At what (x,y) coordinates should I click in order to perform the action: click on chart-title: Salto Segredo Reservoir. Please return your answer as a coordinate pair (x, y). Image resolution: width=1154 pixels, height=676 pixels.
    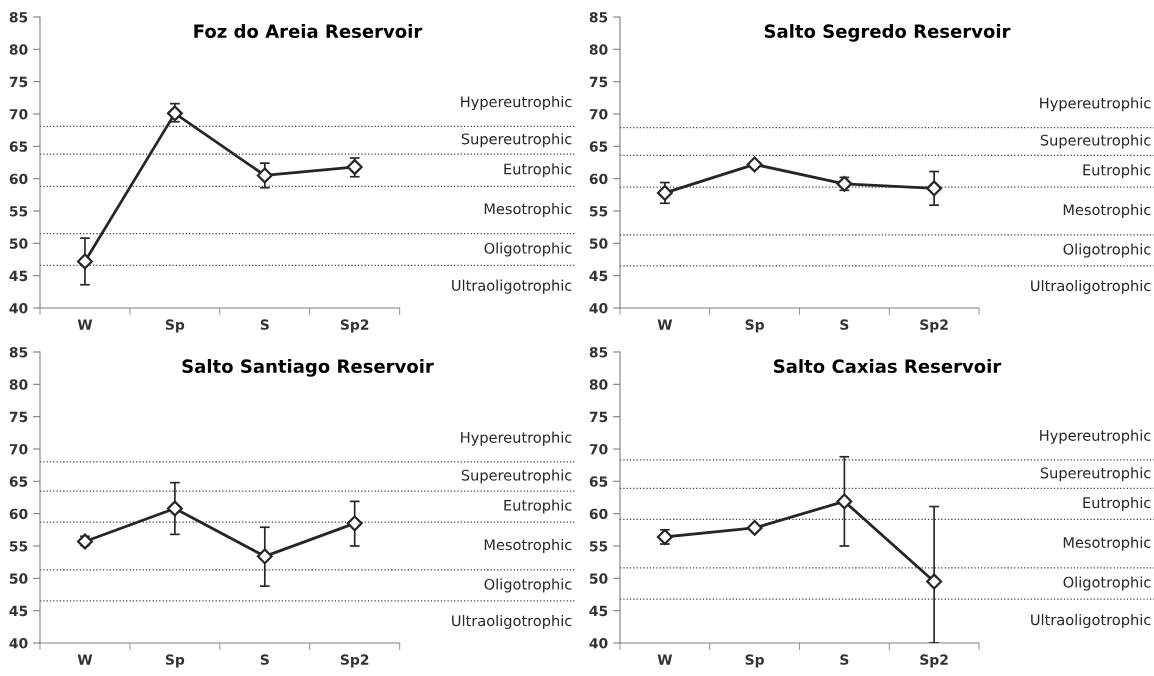
    Looking at the image, I should click on (887, 33).